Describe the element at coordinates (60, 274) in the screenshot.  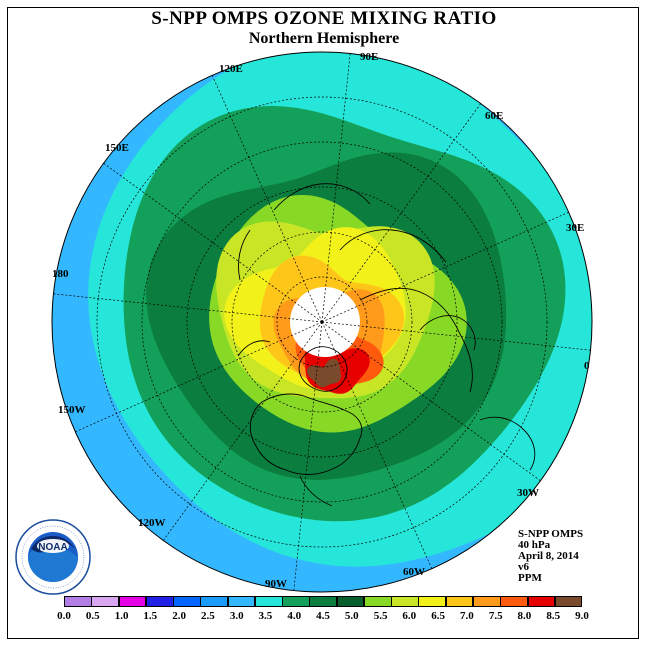
I see `lon-label-180: 180` at that location.